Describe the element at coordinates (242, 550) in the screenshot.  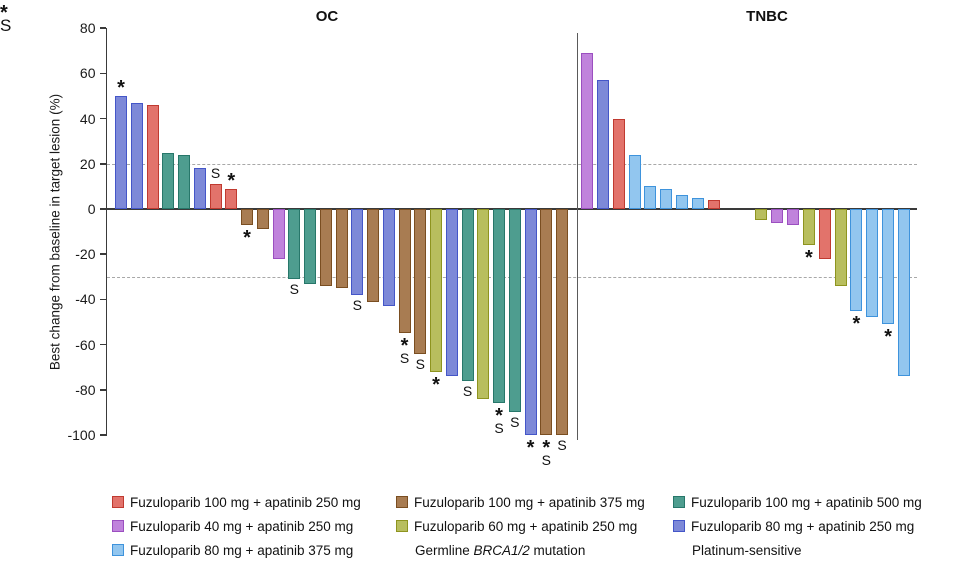
I see `legend-label: Fuzuloparib 80 mg + apatinib 375 mg` at that location.